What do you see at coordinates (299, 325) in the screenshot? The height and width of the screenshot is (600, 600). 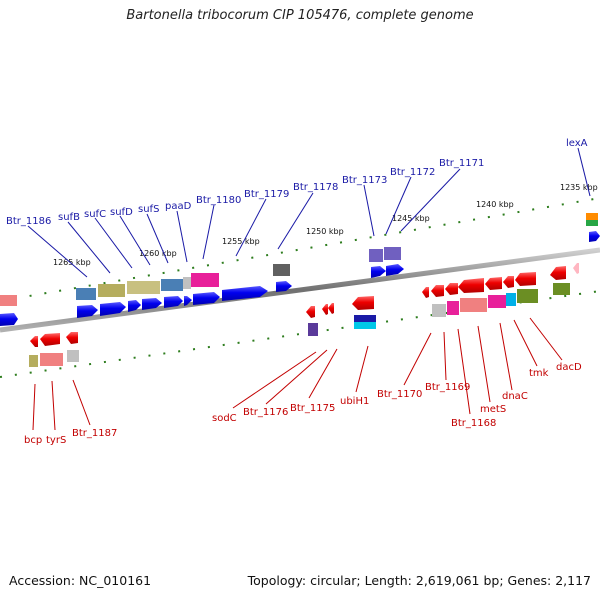 I see `reverse-feature-blocks` at bounding box center [299, 325].